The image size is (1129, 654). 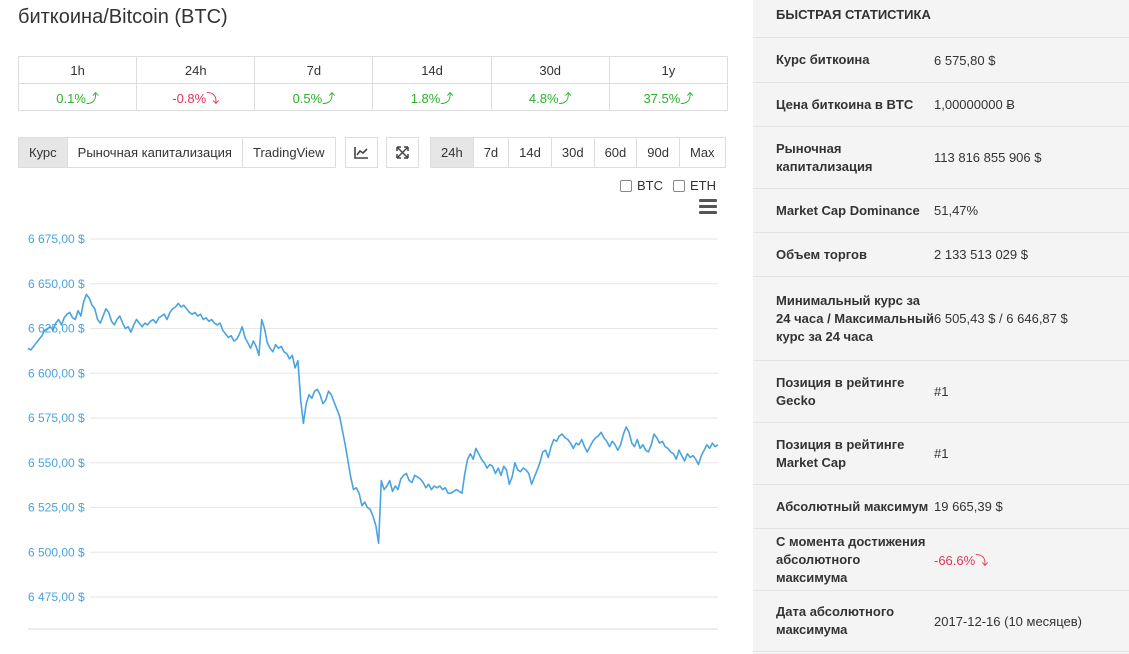 What do you see at coordinates (213, 98) in the screenshot?
I see `trend-down-icon: ⤵` at bounding box center [213, 98].